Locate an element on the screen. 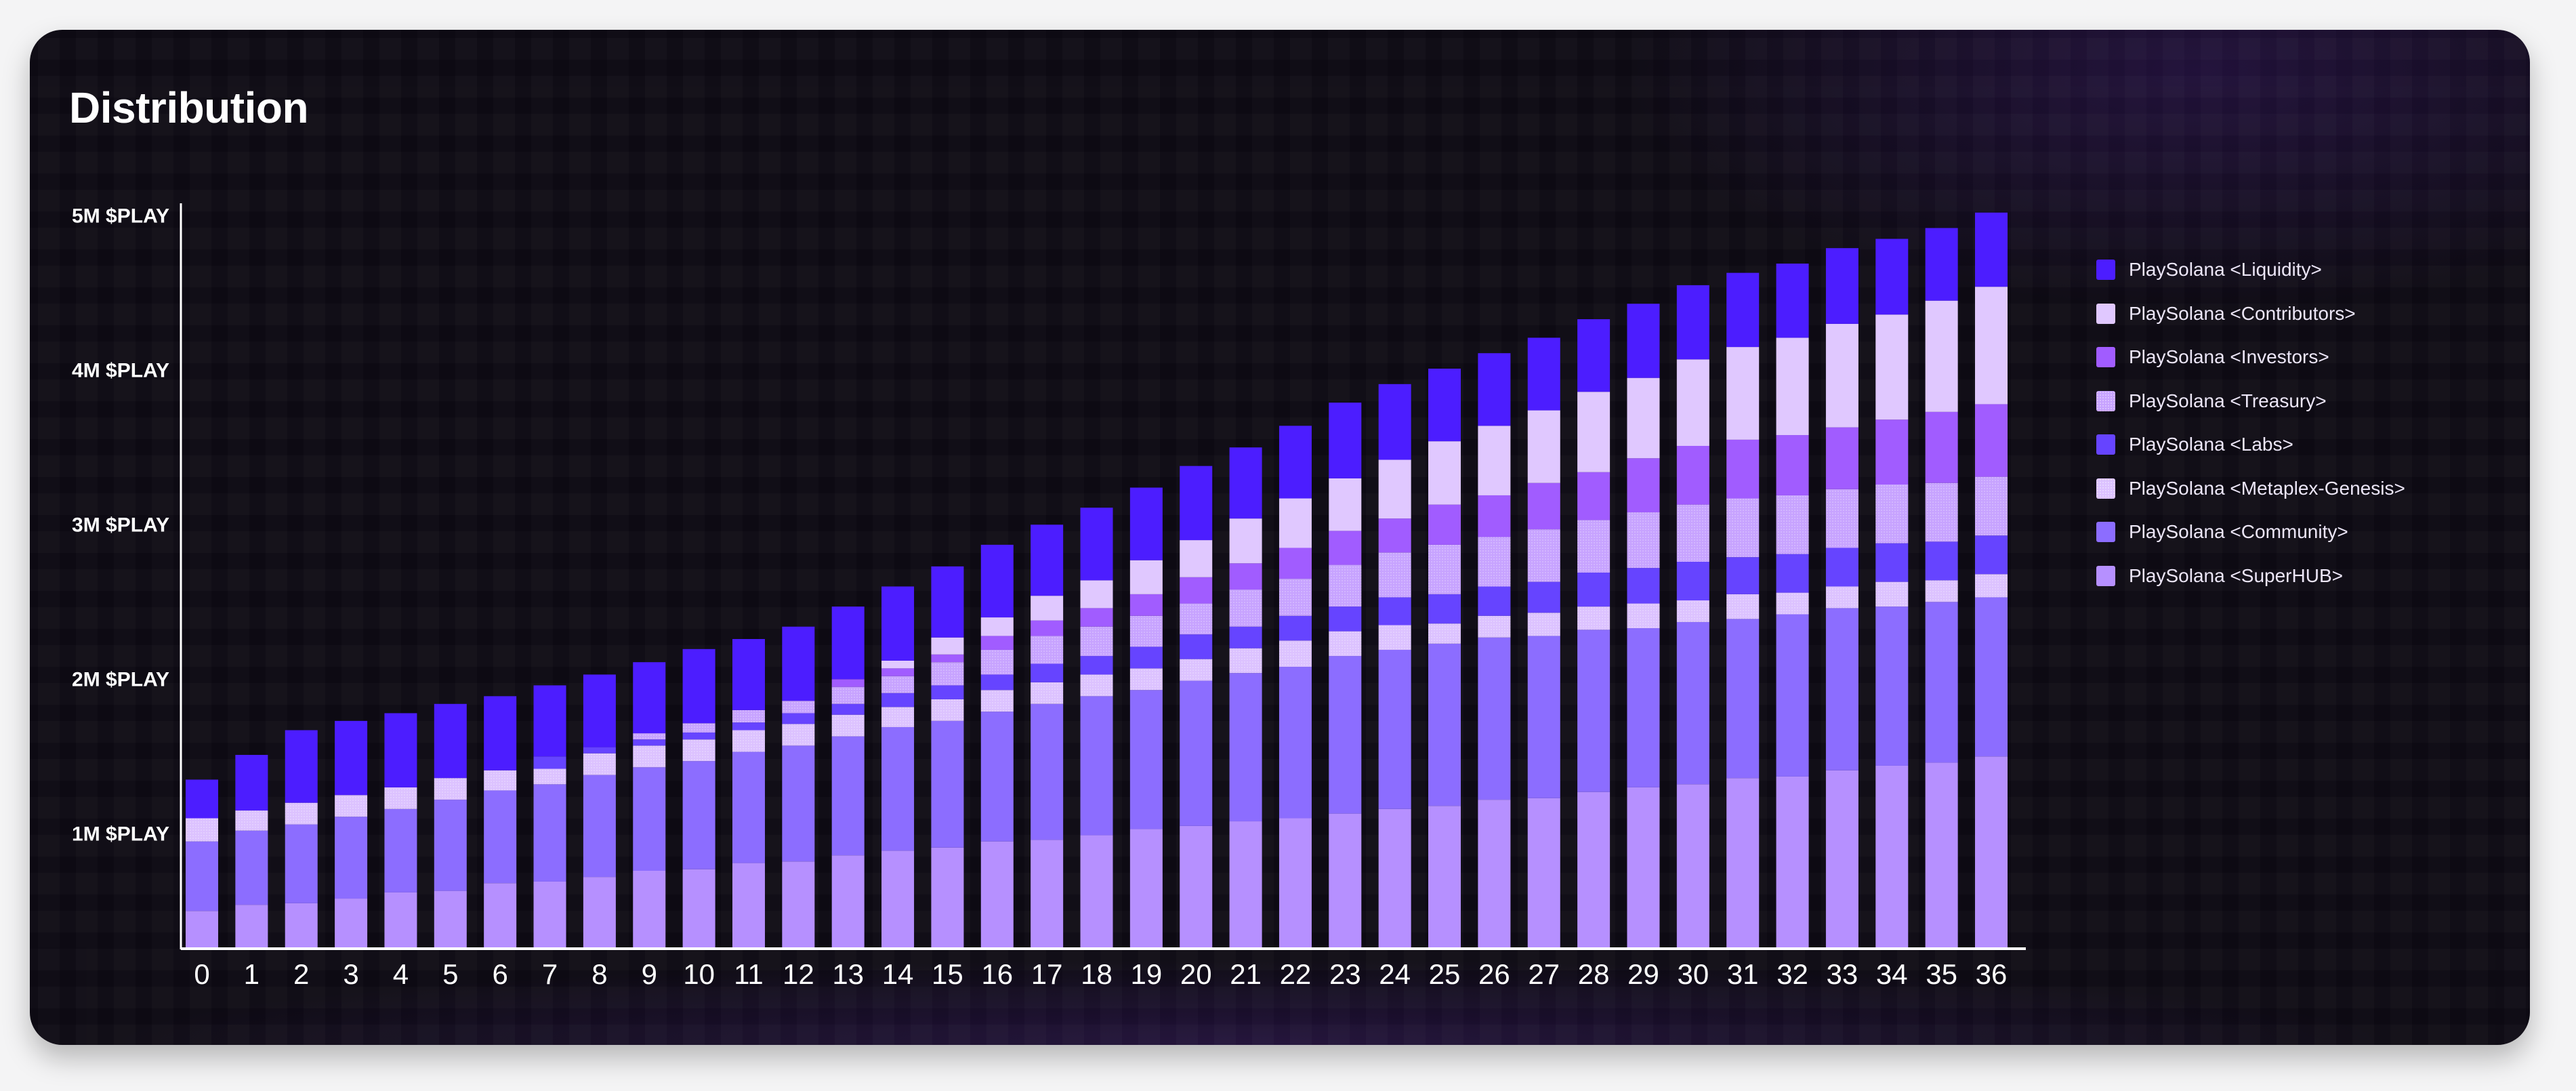  legend-label: PlaySolana <Contributors> is located at coordinates (2242, 313).